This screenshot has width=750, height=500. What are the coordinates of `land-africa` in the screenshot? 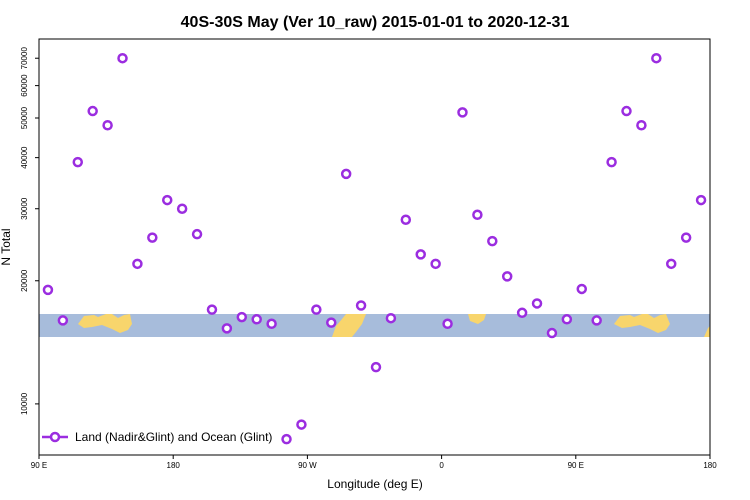 It's located at (477, 319).